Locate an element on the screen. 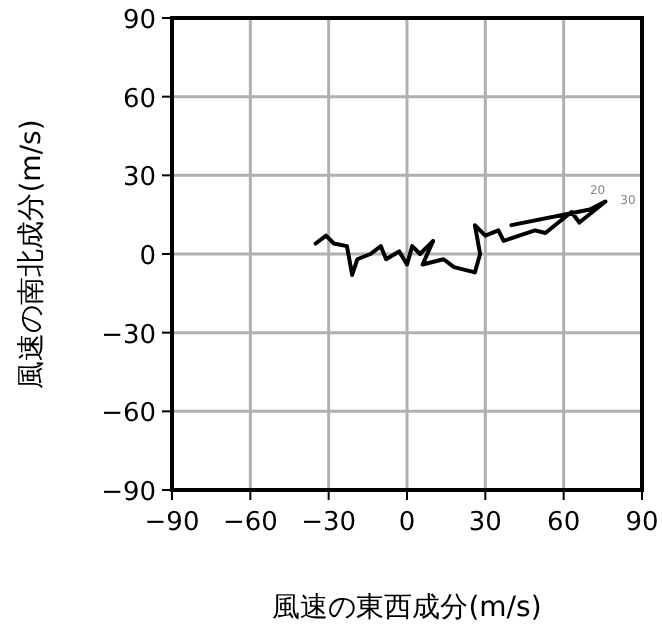  y-axis-title: 風速の南北成分(m/s) is located at coordinates (32, 254).